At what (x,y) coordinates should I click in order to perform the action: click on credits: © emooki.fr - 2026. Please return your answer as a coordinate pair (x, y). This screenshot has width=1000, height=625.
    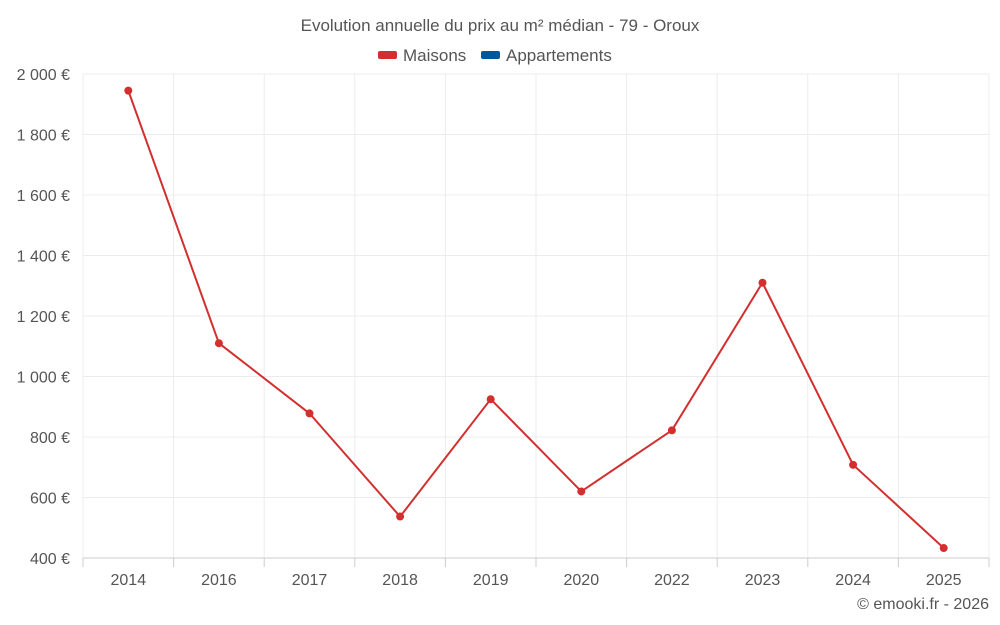
    Looking at the image, I should click on (923, 604).